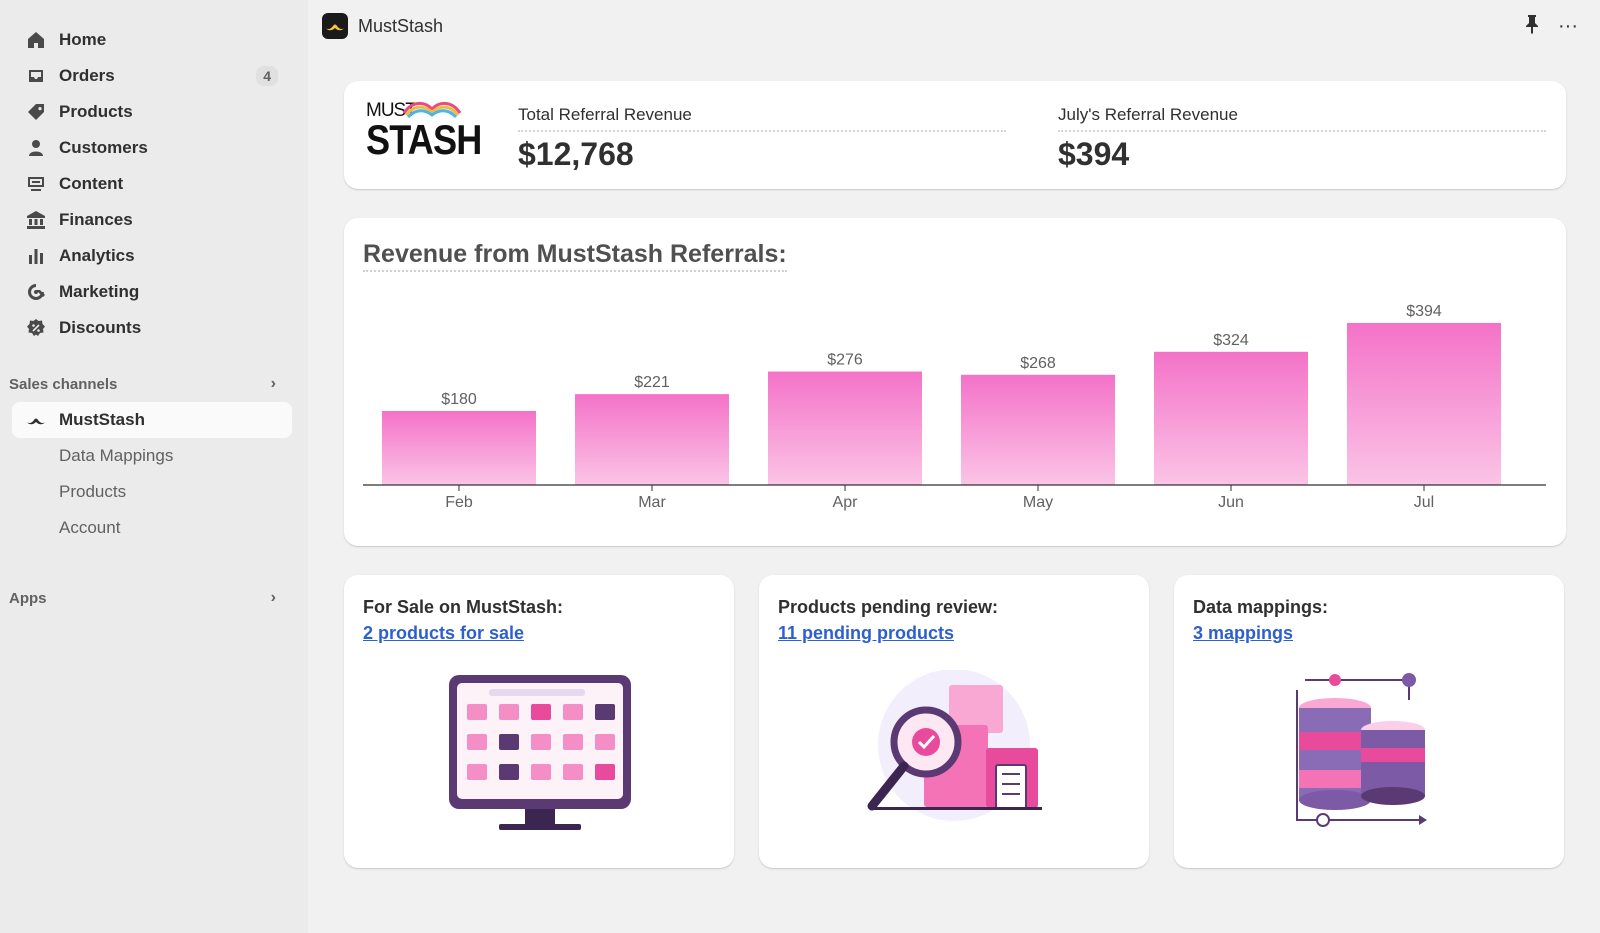 The width and height of the screenshot is (1600, 933). What do you see at coordinates (96, 219) in the screenshot?
I see `sidebar-item-label: Finances` at bounding box center [96, 219].